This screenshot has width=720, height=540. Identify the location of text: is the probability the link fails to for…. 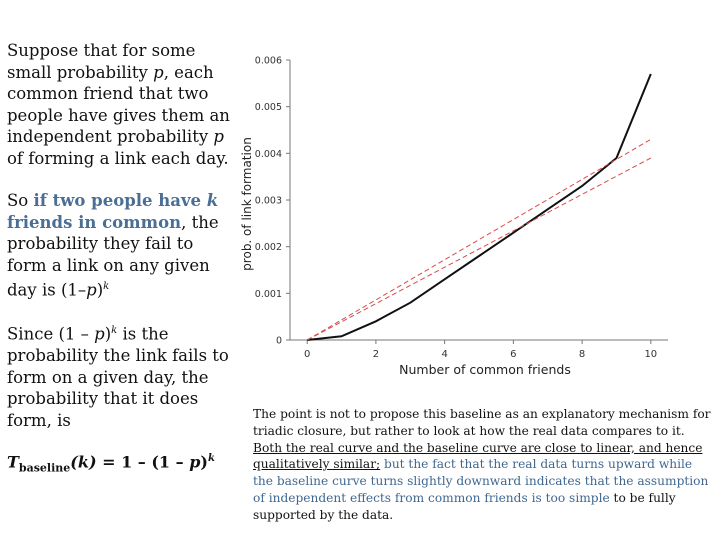
(118, 377).